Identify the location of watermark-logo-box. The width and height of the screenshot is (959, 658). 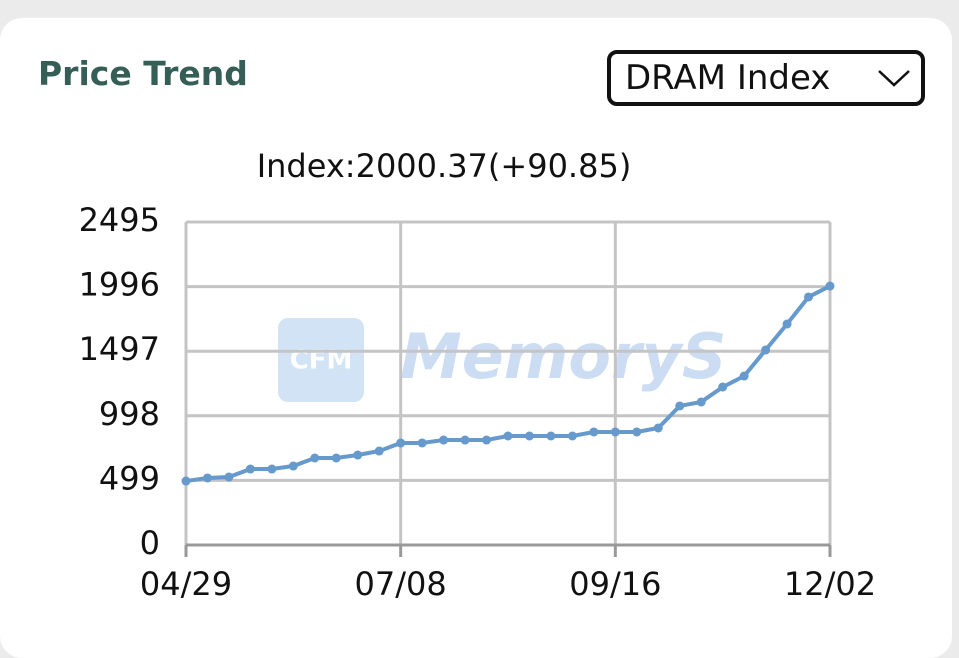
(321, 360).